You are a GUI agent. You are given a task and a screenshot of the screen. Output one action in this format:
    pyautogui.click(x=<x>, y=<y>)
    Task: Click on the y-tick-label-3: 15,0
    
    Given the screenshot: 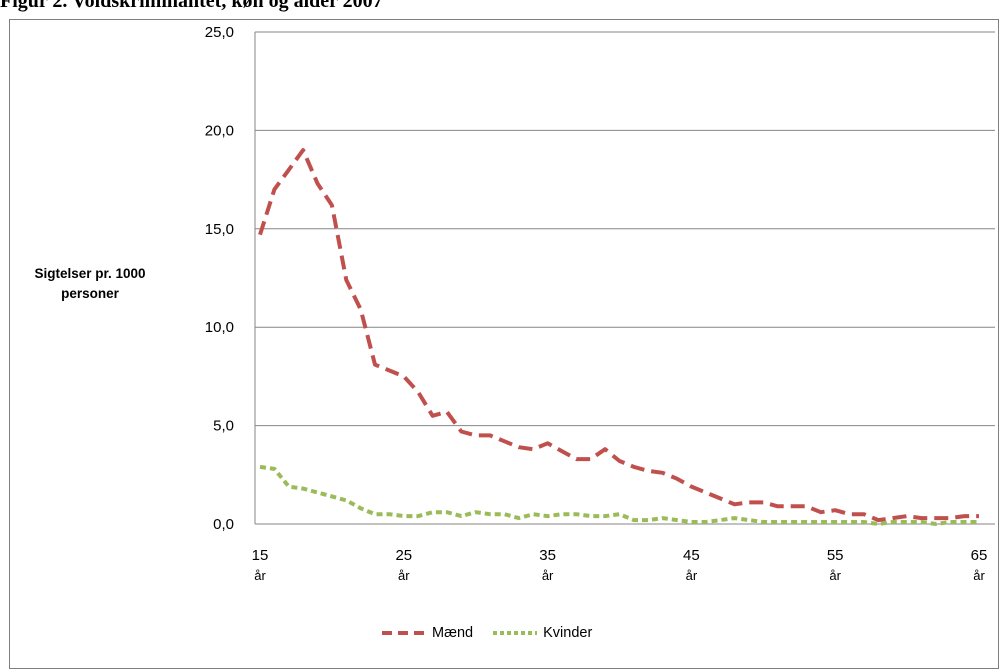 What is the action you would take?
    pyautogui.click(x=219, y=229)
    